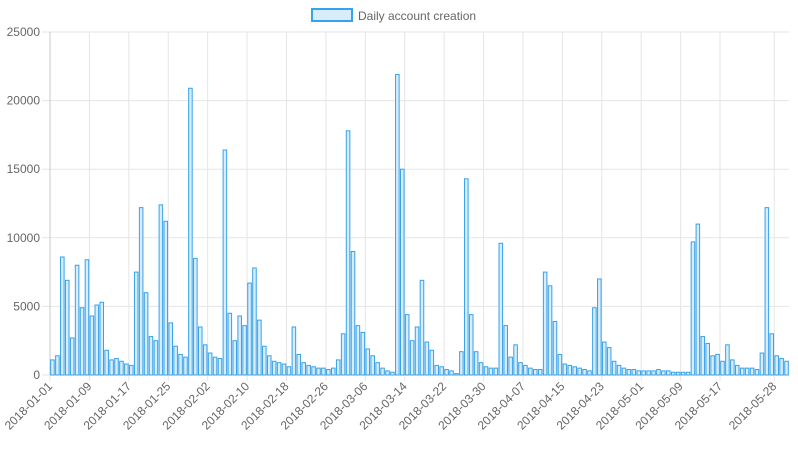 The image size is (798, 450). I want to click on x-tick-label: 2018-05-28, so click(753, 406).